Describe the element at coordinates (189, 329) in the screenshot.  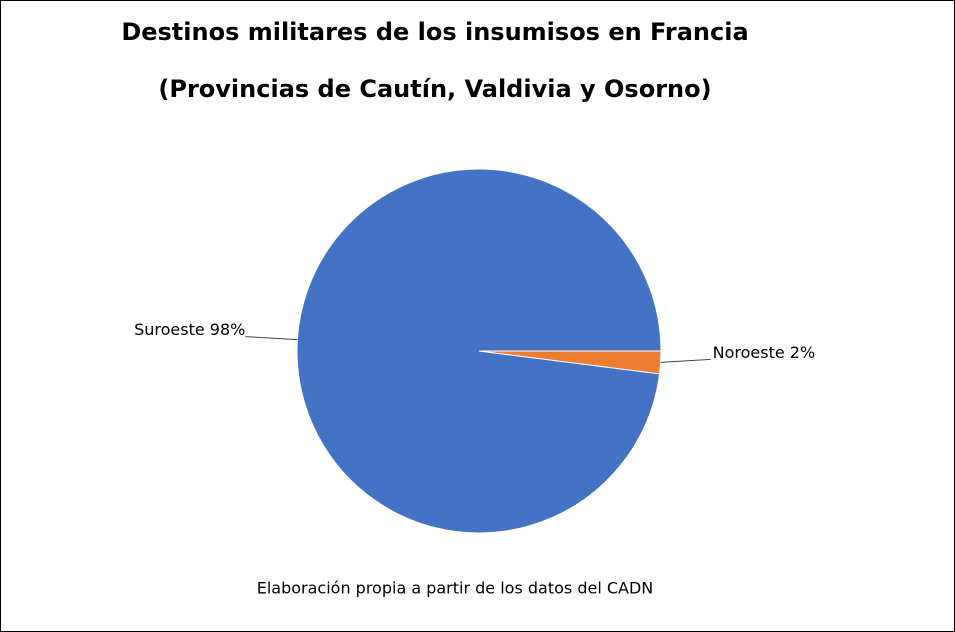
I see `data-label: Suroeste 98%` at that location.